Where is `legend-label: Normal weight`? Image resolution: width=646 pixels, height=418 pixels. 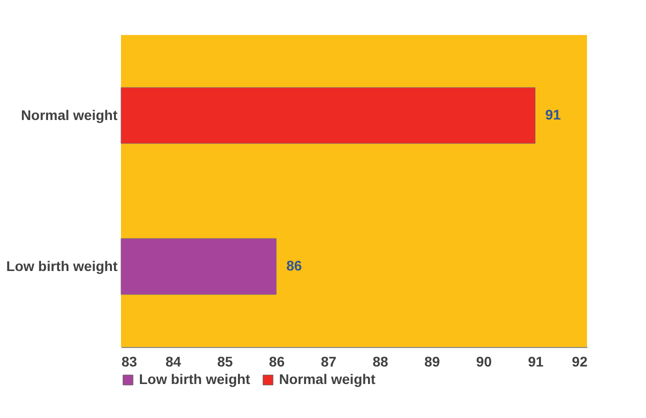
legend-label: Normal weight is located at coordinates (327, 379).